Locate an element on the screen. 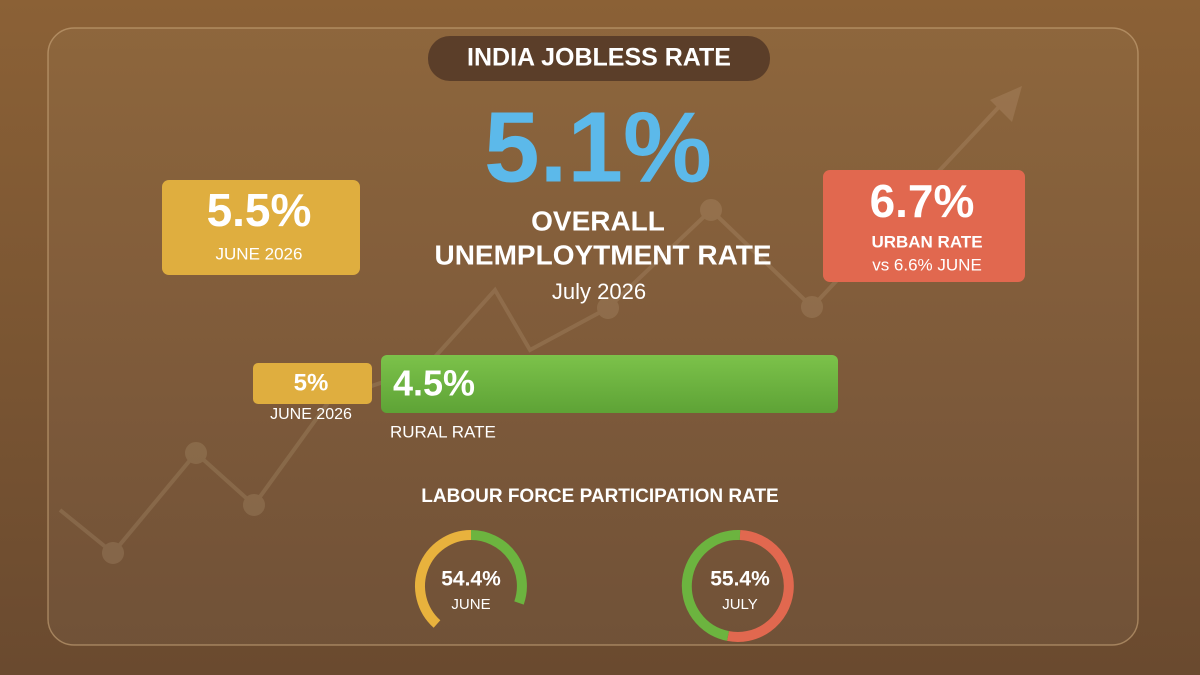 This screenshot has height=675, width=1200. overall-label: OVERALL is located at coordinates (598, 220).